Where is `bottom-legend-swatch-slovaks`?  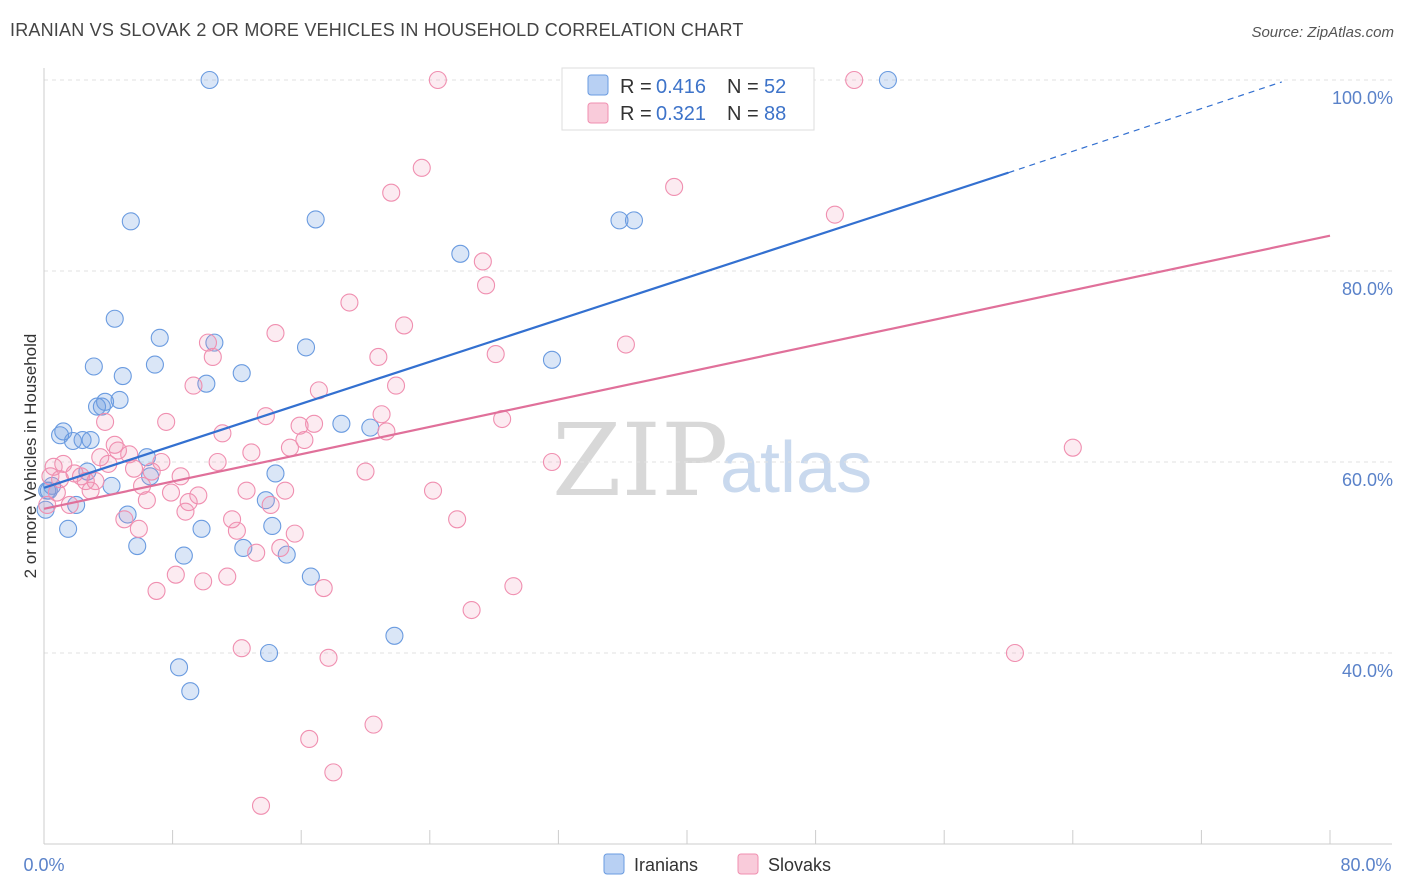 bottom-legend-swatch-slovaks is located at coordinates (748, 864).